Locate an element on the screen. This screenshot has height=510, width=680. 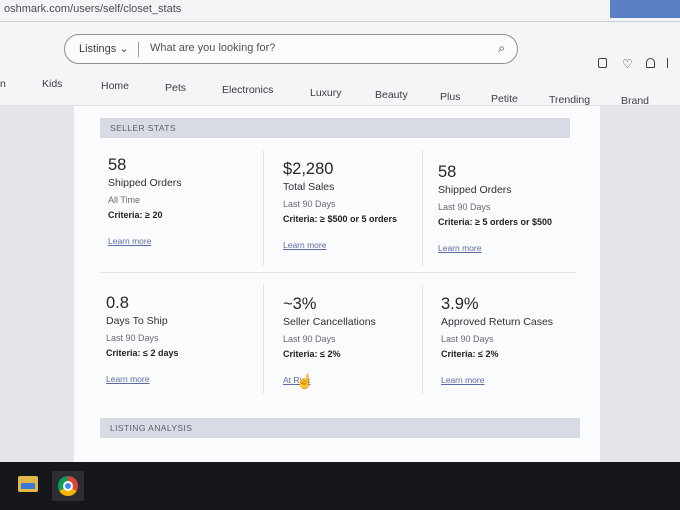
stat-criteria: Criteria: ≤ 2 days is located at coordinates (142, 353).